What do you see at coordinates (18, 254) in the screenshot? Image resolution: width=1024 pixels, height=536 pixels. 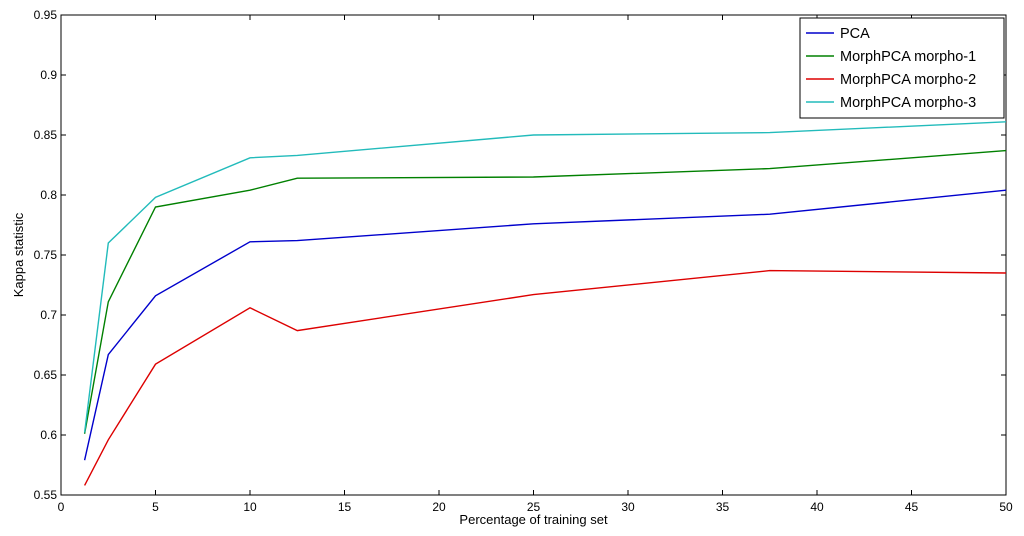 I see `y-axis-label: Kappa statistic` at bounding box center [18, 254].